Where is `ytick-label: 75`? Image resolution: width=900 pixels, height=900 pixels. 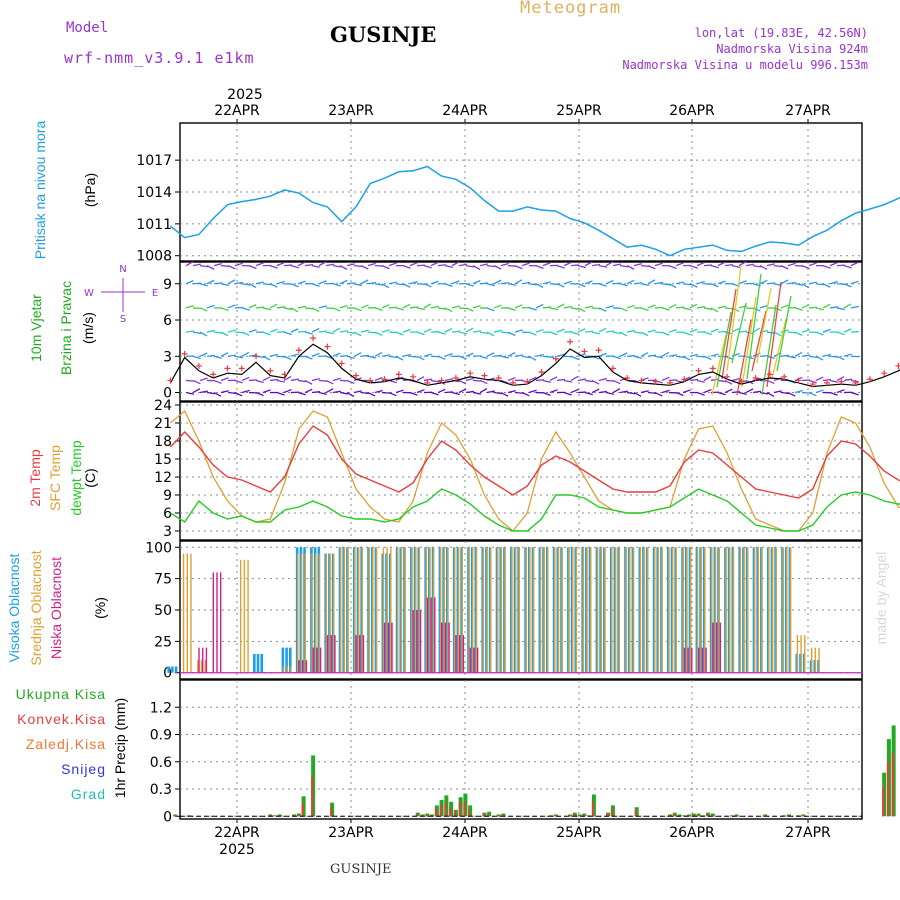
ytick-label: 75 is located at coordinates (163, 580).